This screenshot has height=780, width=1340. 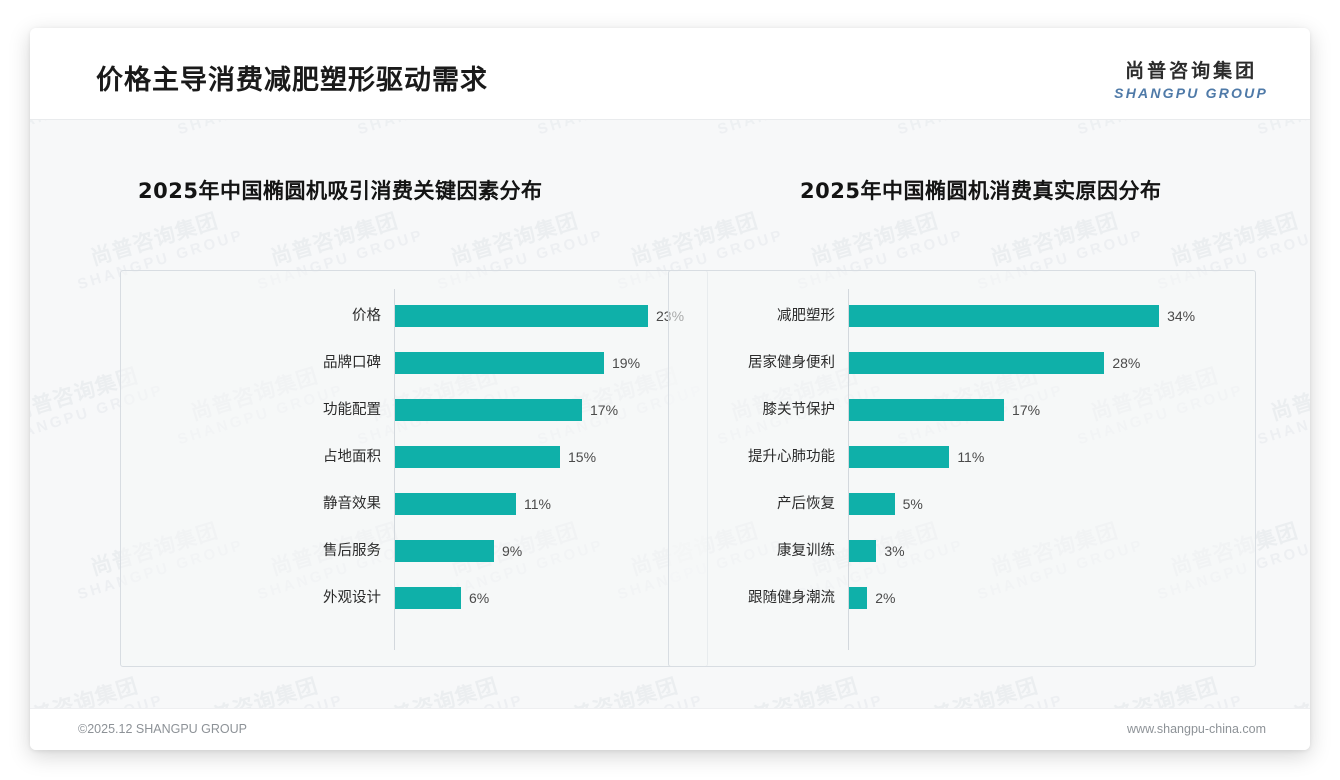 What do you see at coordinates (352, 457) in the screenshot?
I see `bar-category-label: 占地面积` at bounding box center [352, 457].